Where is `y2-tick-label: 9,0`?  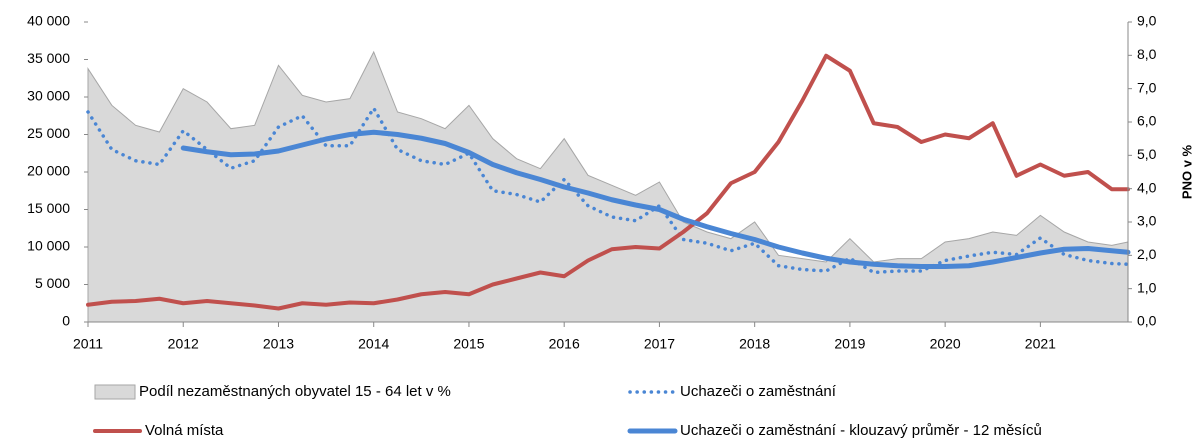 y2-tick-label: 9,0 is located at coordinates (1147, 21).